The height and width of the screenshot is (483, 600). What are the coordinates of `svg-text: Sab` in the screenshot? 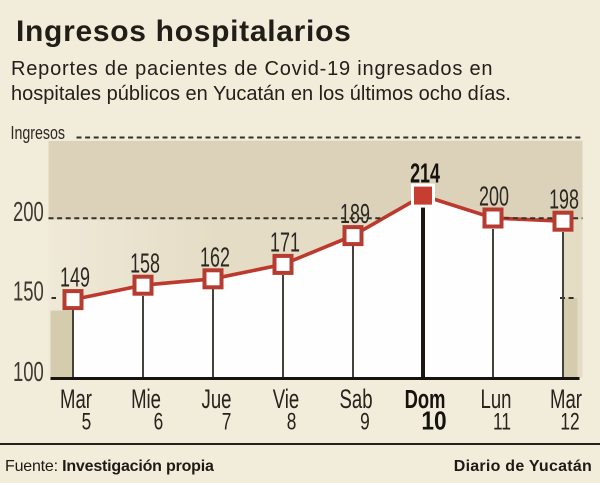 It's located at (356, 399).